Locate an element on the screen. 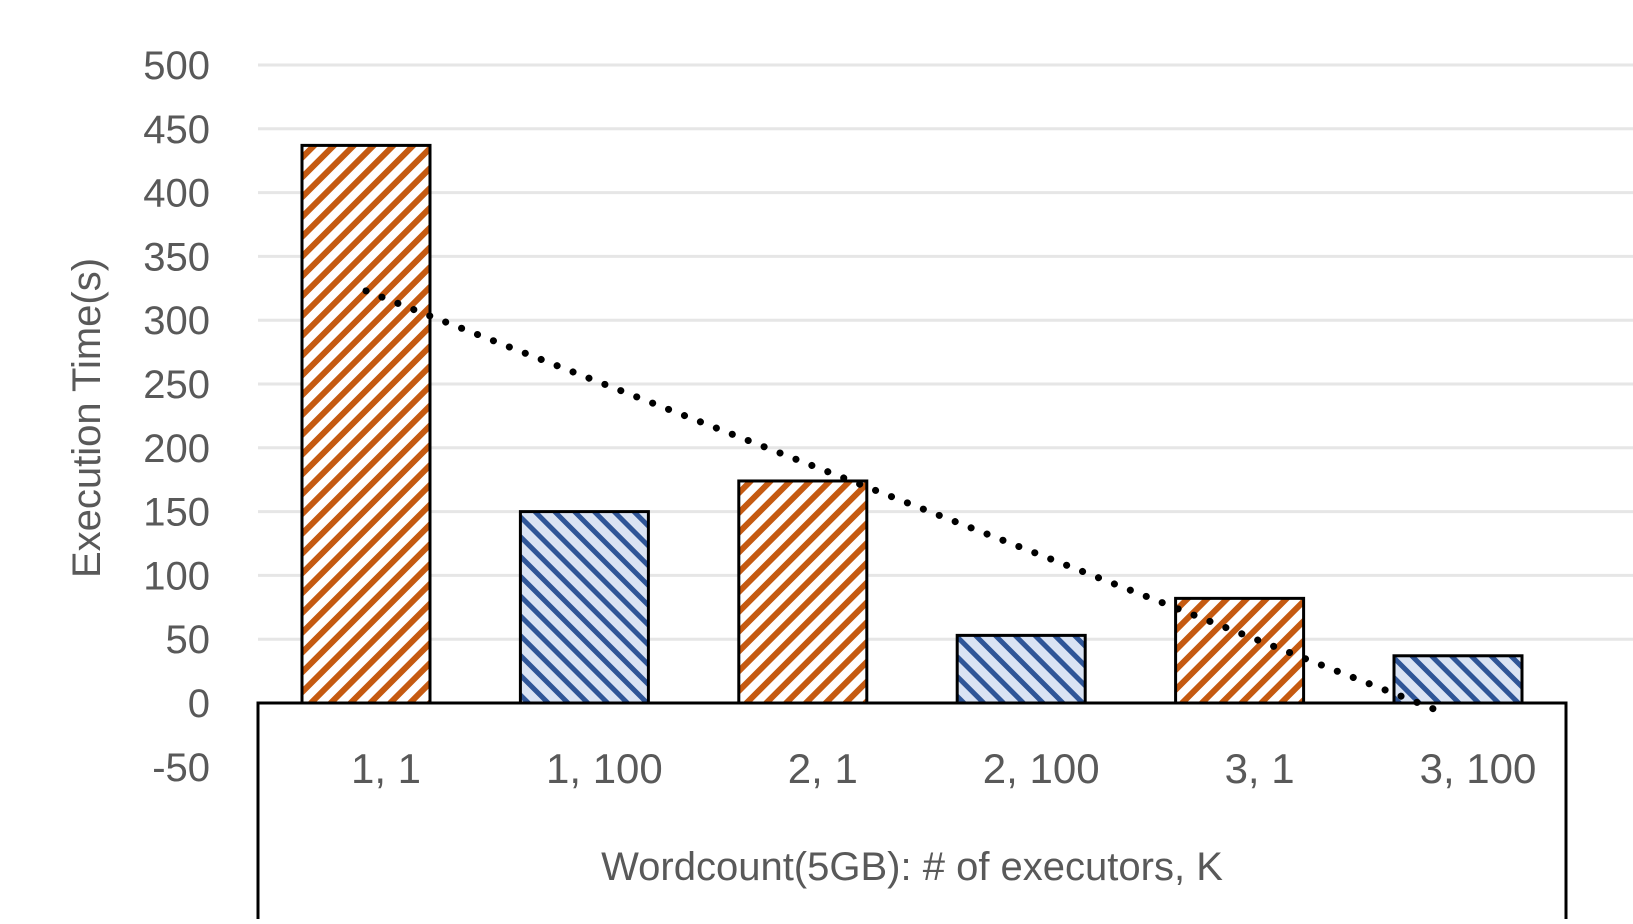 The width and height of the screenshot is (1633, 924). x-tick-label: 2, 100 is located at coordinates (1041, 768).